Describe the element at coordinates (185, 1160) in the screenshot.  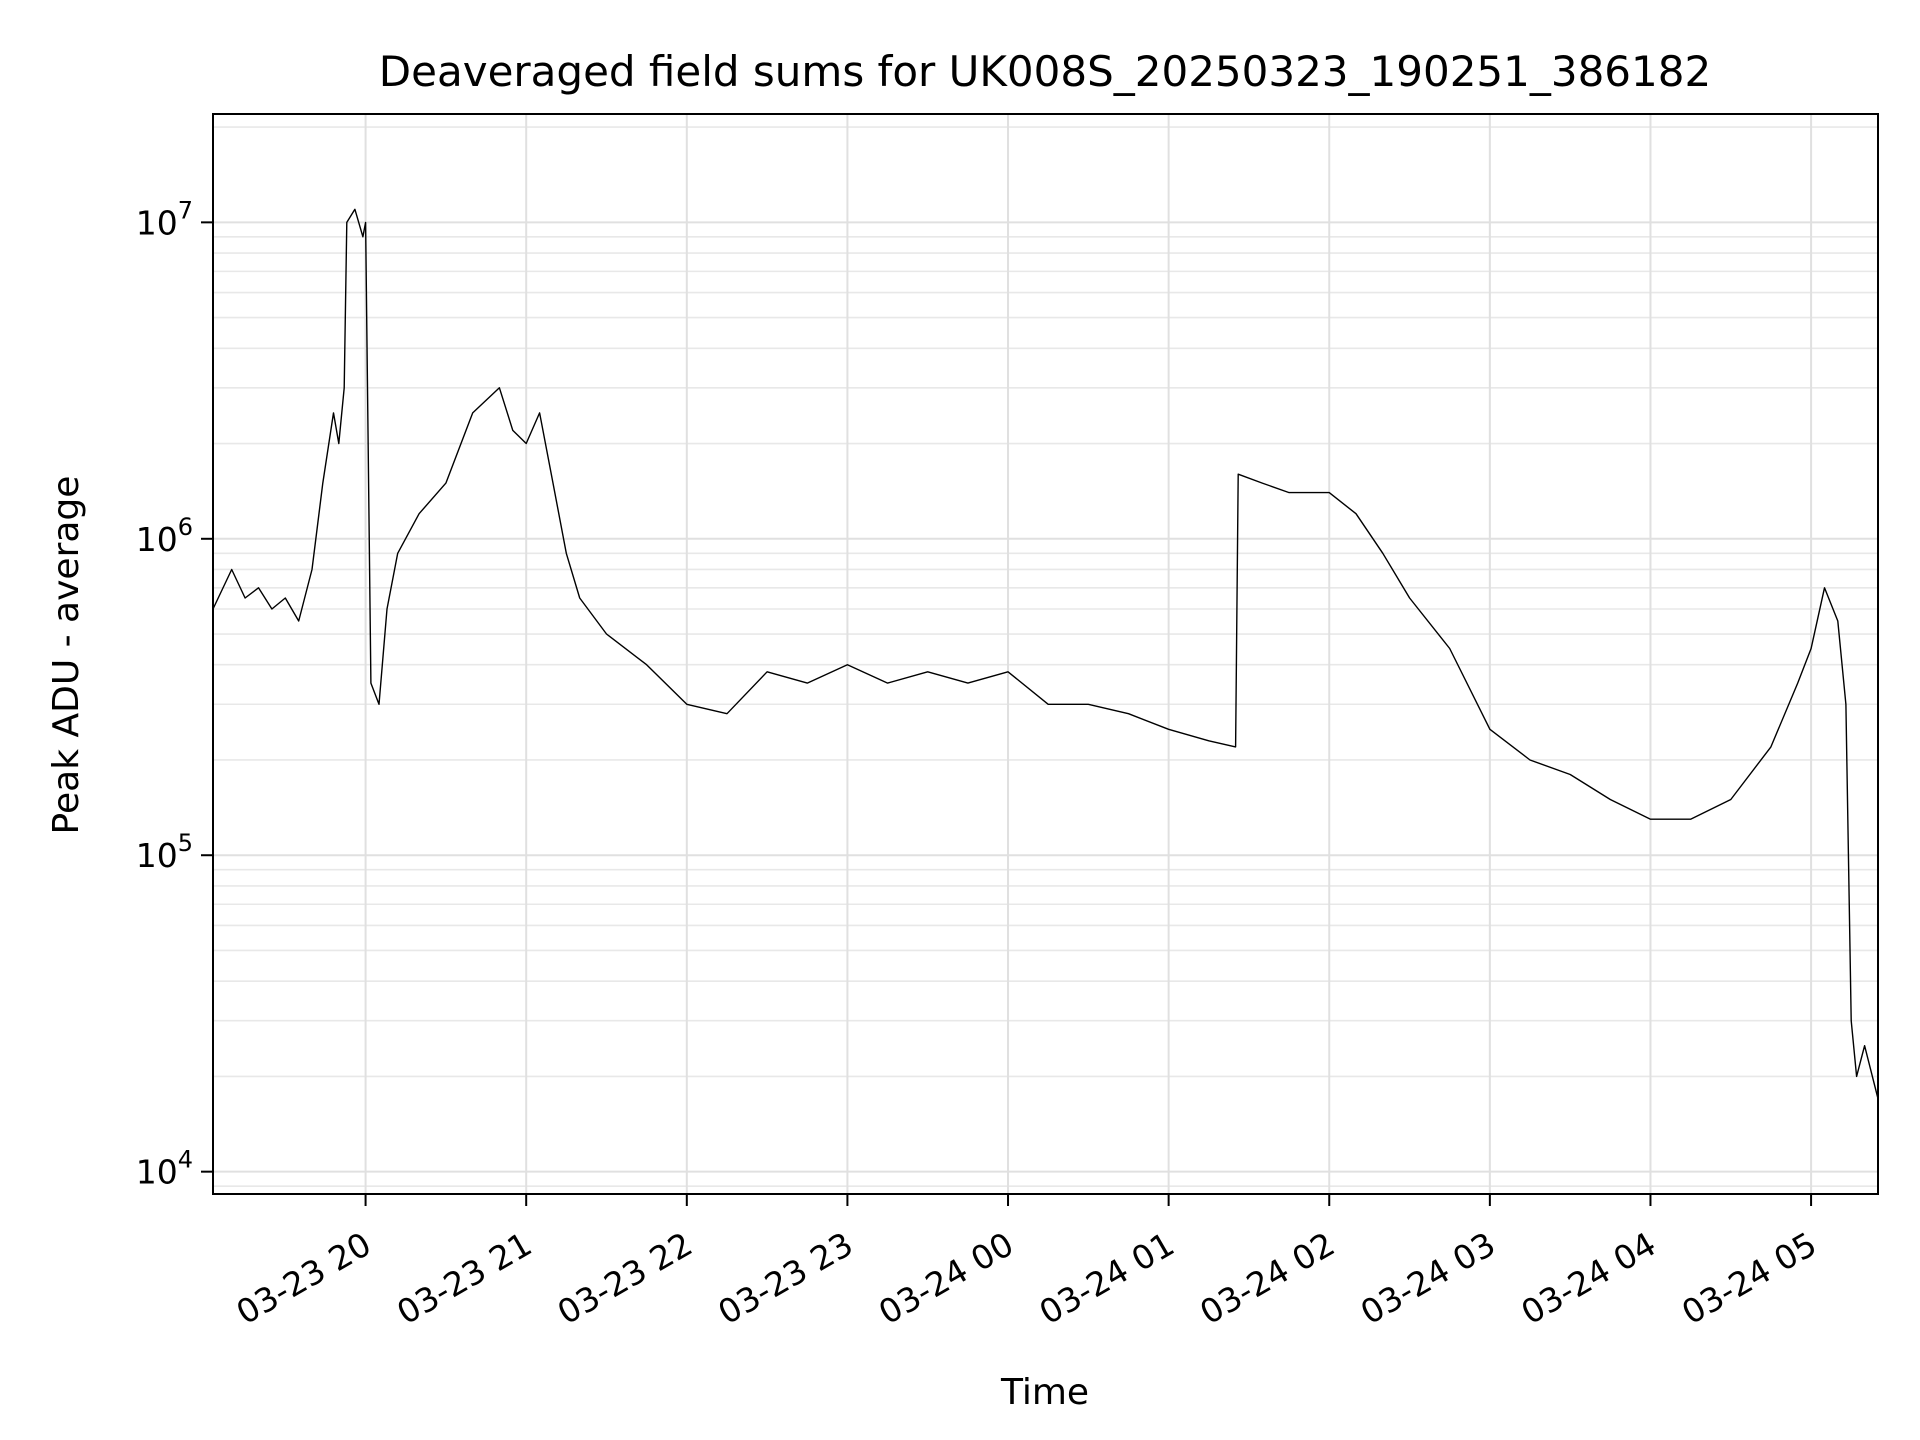
I see `y-tick-exponent: 4` at that location.